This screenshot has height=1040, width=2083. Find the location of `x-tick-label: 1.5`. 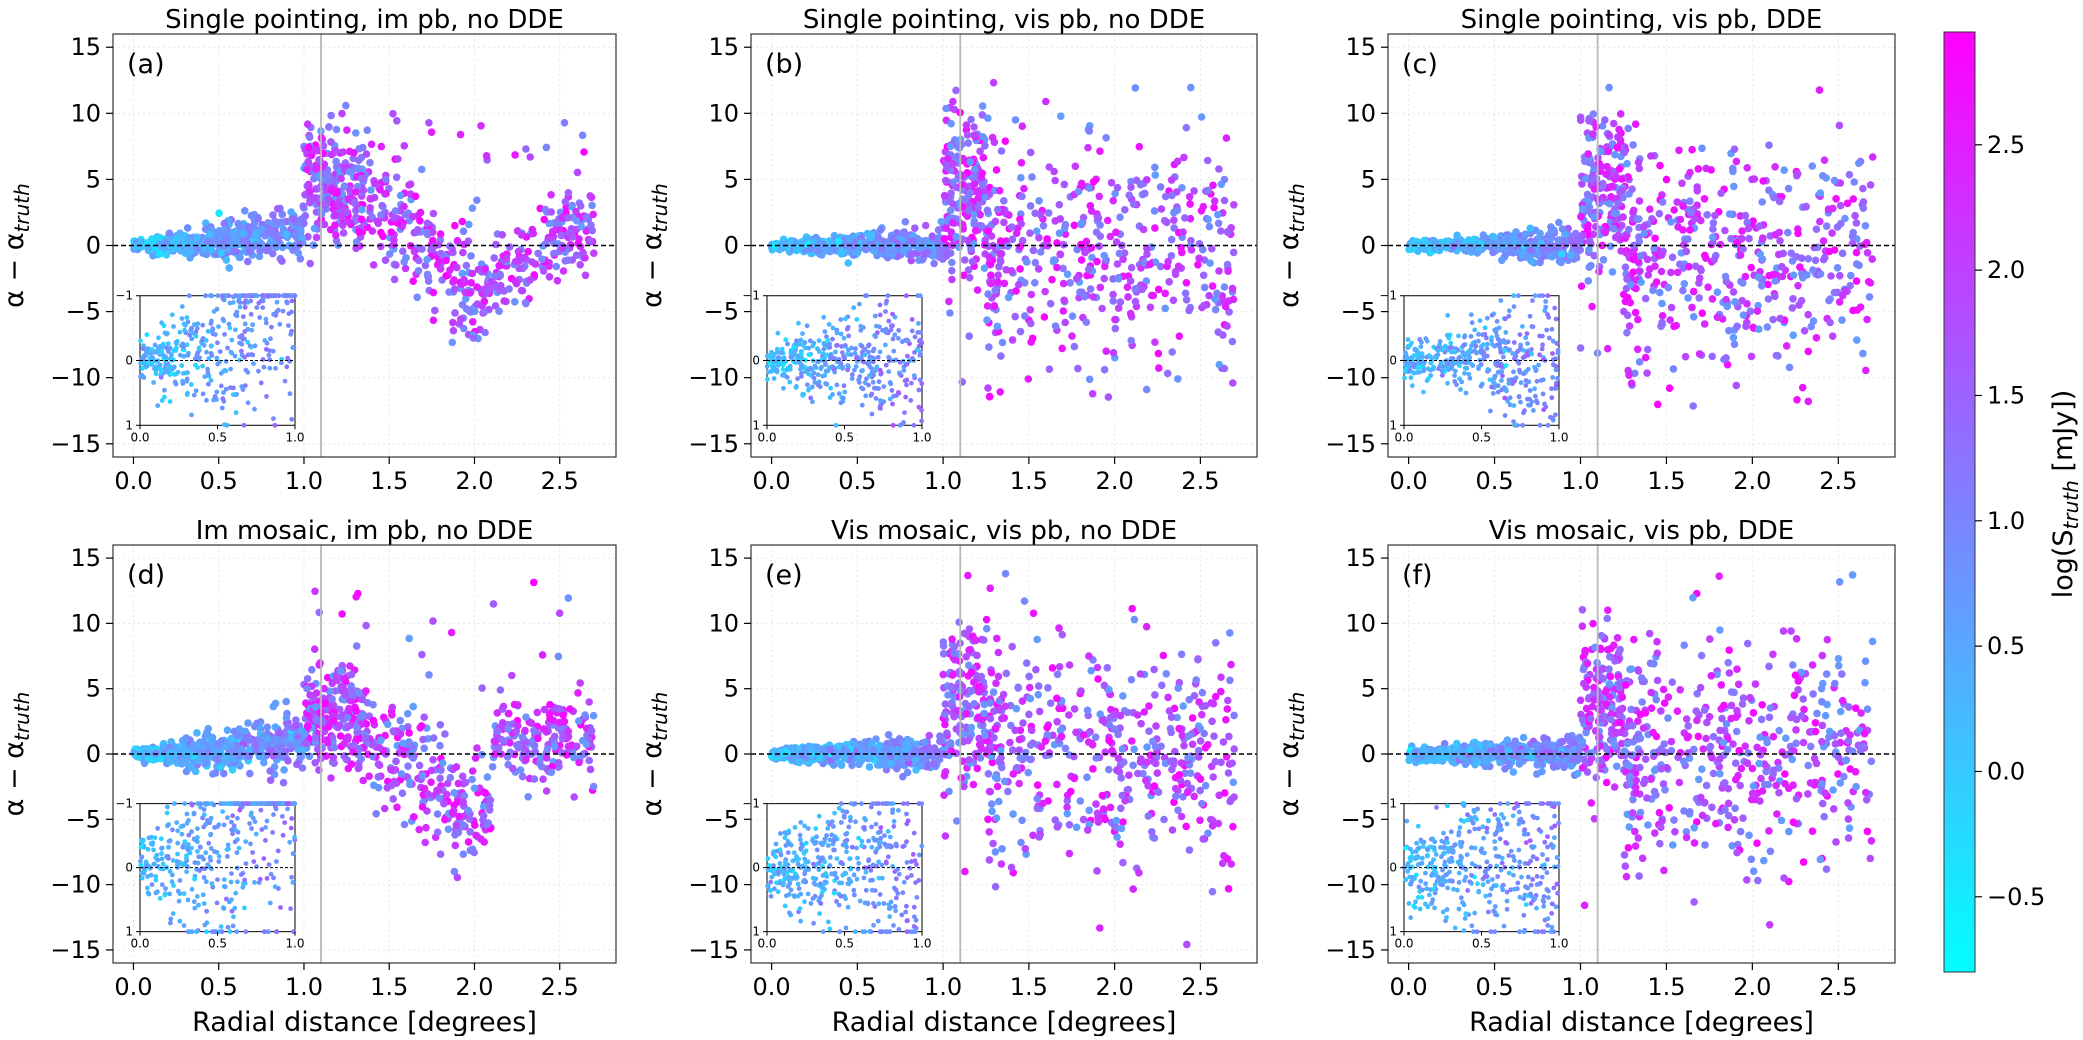

x-tick-label: 1.5 is located at coordinates (1029, 481).